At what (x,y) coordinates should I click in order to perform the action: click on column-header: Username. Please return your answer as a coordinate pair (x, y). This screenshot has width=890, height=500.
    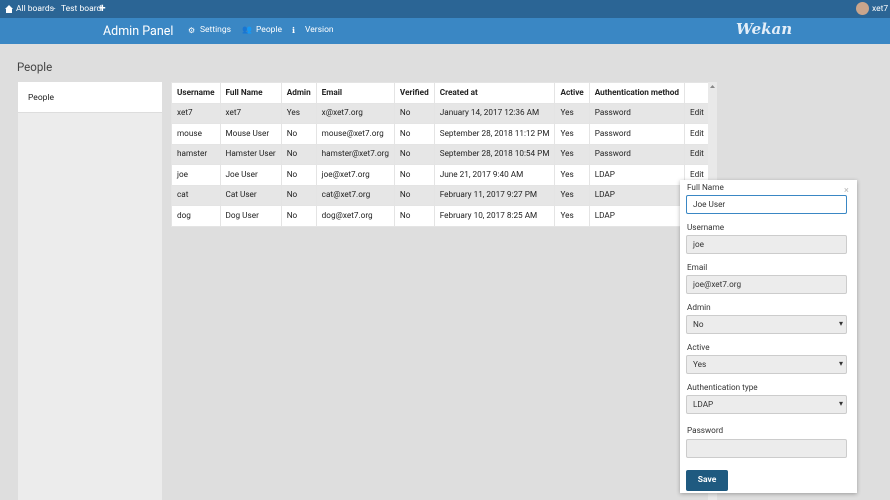
    Looking at the image, I should click on (196, 93).